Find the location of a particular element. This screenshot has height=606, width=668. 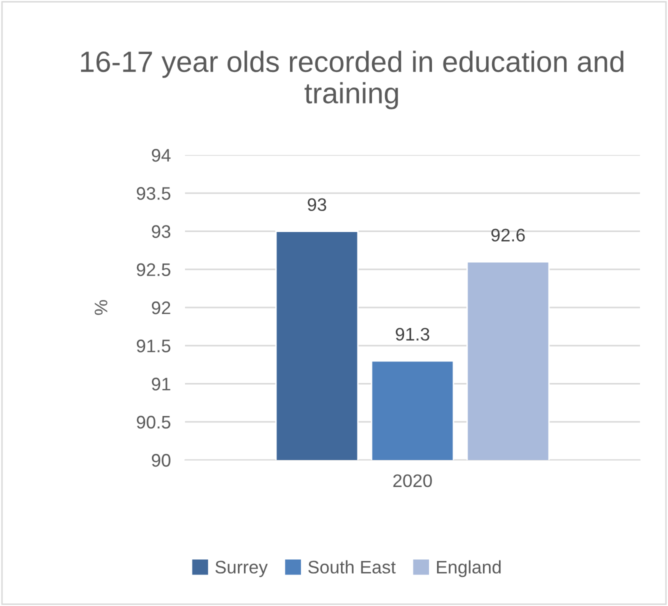

chart-title: 16-17 year olds recorded in education and training is located at coordinates (352, 80).